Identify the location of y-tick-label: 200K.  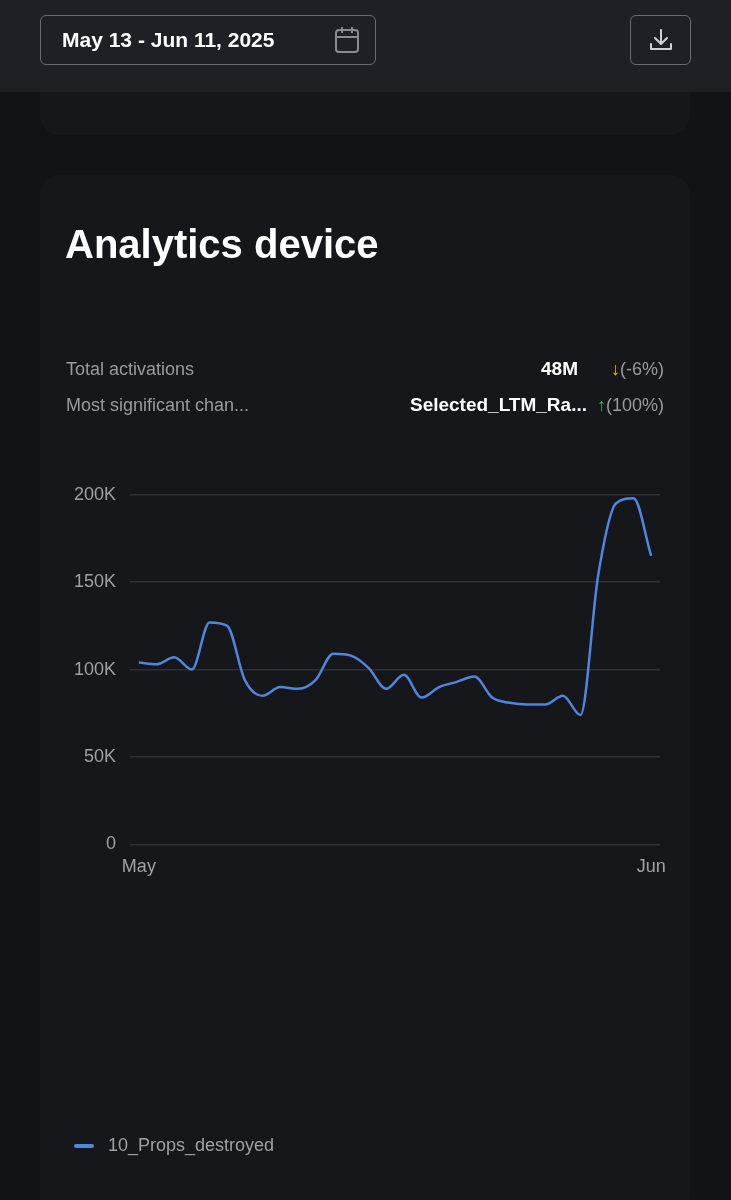
(95, 493).